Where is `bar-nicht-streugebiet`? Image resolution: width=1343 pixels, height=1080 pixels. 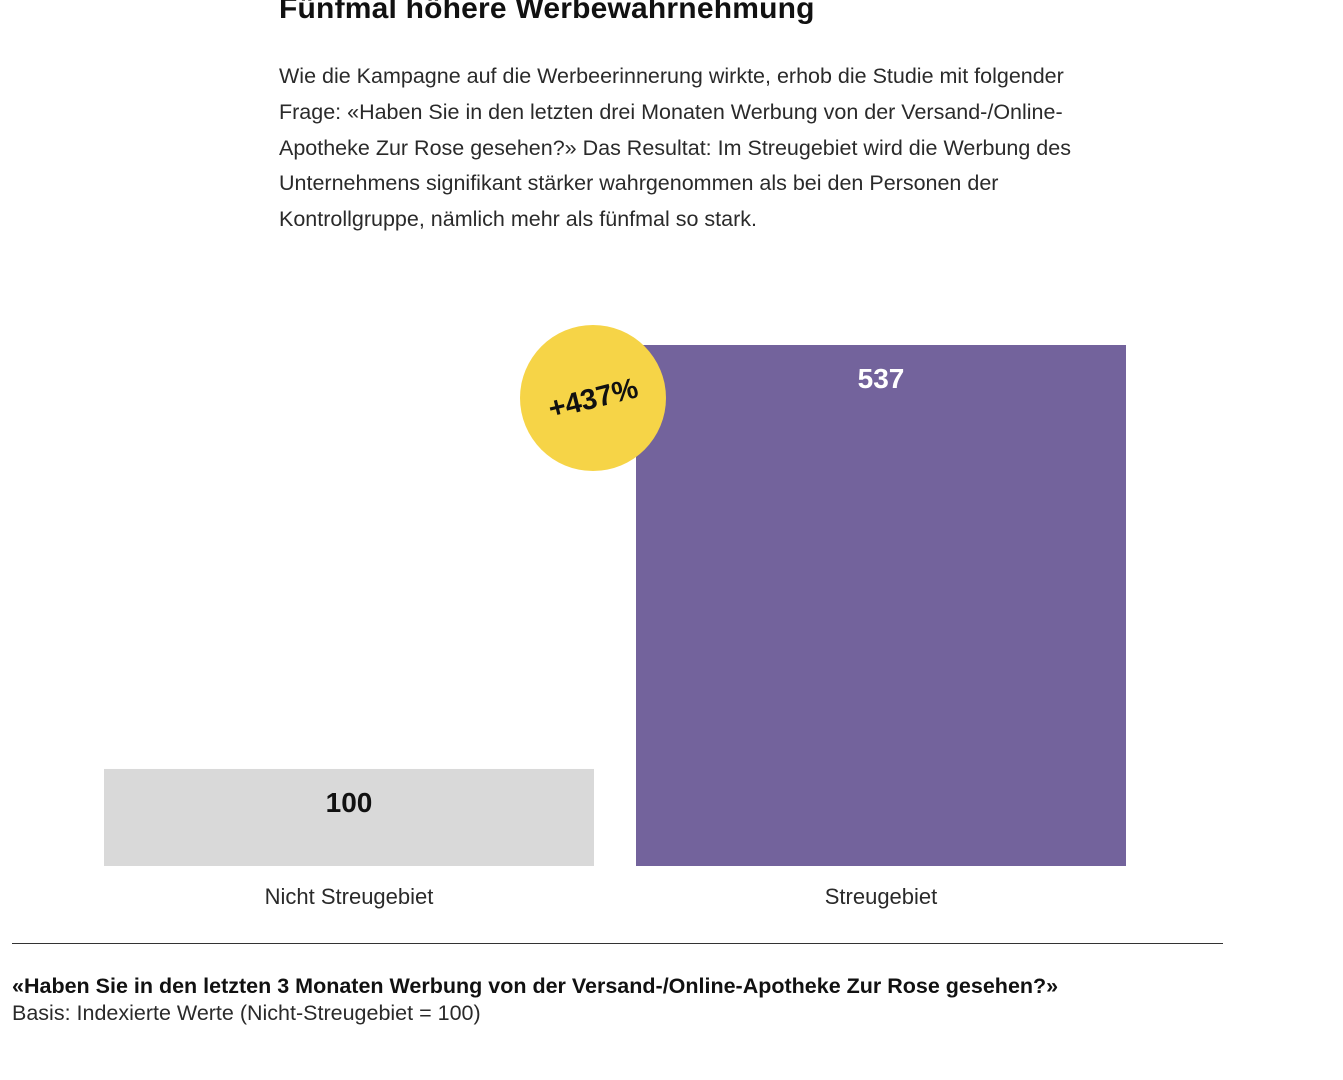 bar-nicht-streugebiet is located at coordinates (349, 817).